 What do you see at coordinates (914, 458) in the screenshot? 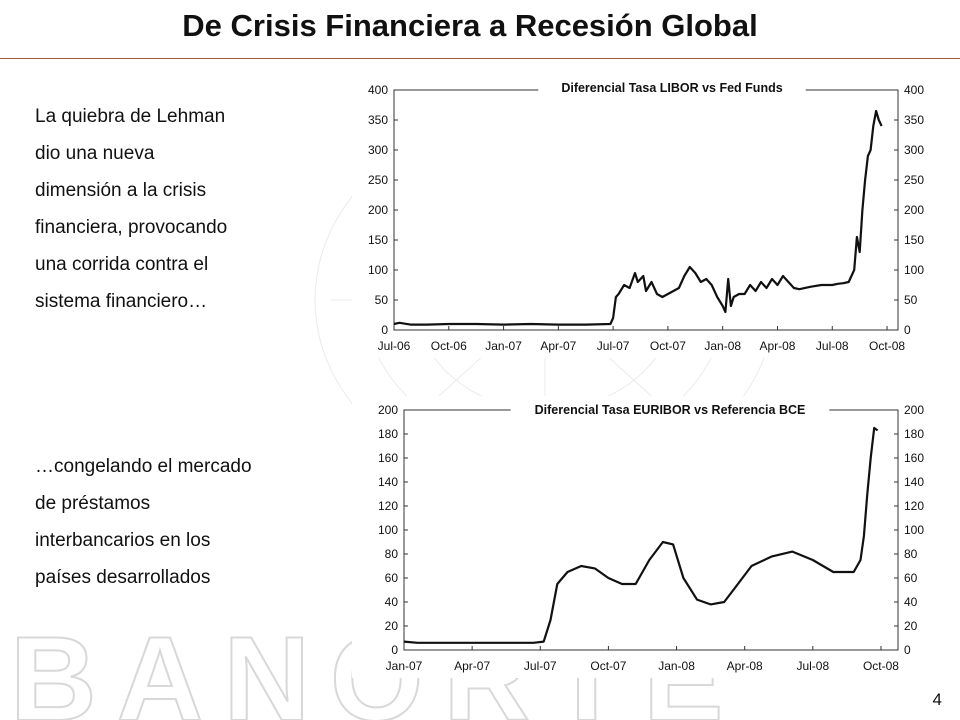
I see `y-tick-label-right: 160` at bounding box center [914, 458].